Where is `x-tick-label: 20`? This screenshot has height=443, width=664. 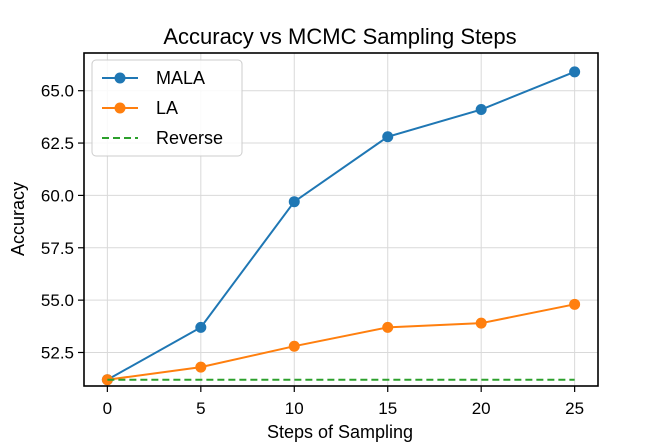
x-tick-label: 20 is located at coordinates (481, 408).